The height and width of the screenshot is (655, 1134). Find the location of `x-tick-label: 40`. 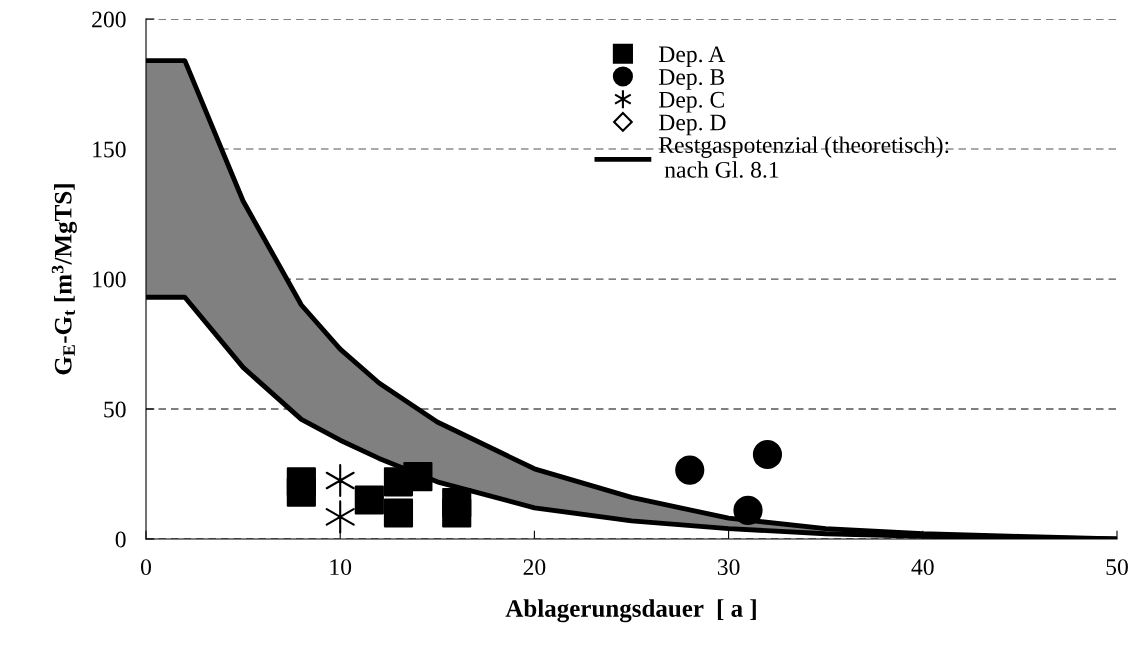

x-tick-label: 40 is located at coordinates (922, 567).